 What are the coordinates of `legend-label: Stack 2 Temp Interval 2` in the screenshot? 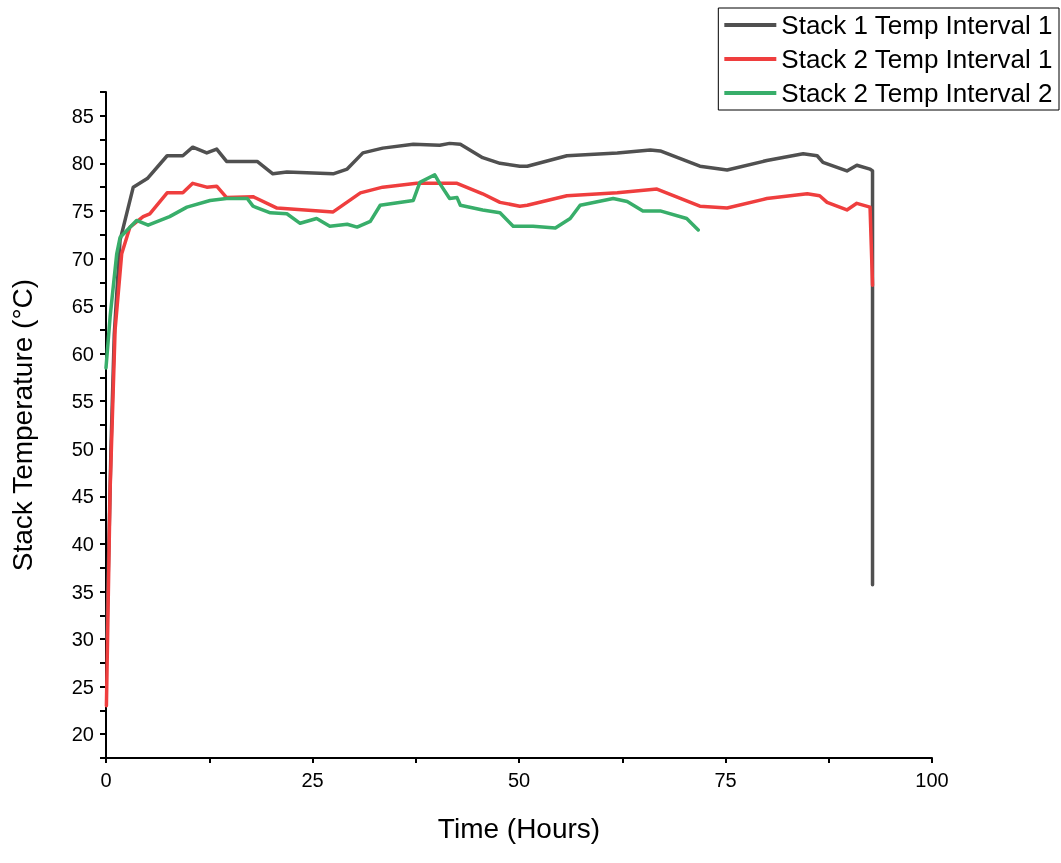 It's located at (917, 93).